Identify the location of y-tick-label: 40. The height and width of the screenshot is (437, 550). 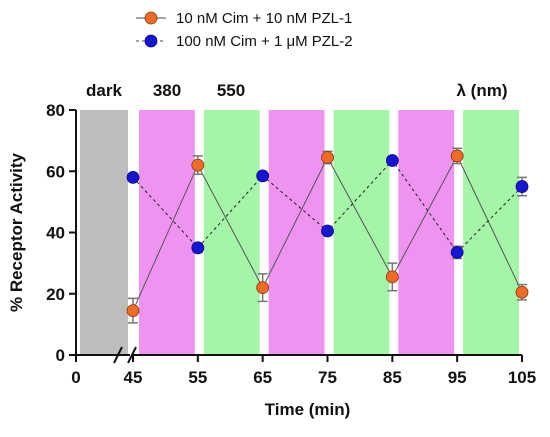
(55, 233).